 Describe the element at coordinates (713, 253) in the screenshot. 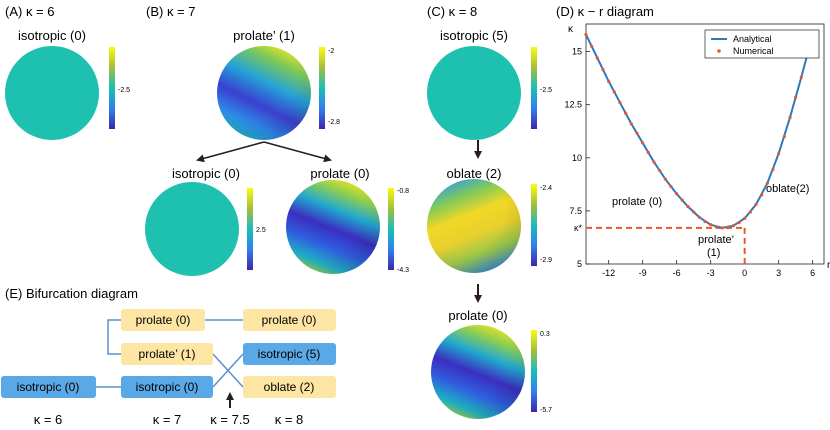

I see `annotation-prolate-prime-n: (1)` at that location.